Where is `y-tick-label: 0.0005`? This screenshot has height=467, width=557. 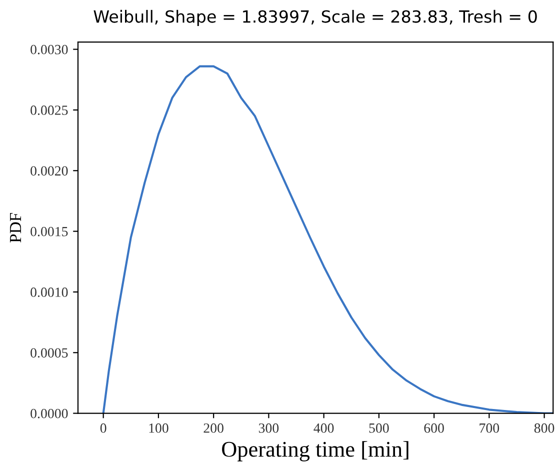 y-tick-label: 0.0005 is located at coordinates (49, 353).